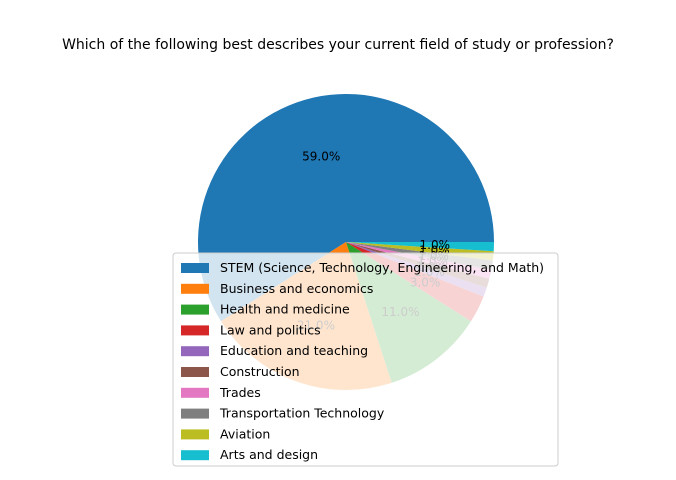 The width and height of the screenshot is (676, 480). Describe the element at coordinates (270, 329) in the screenshot. I see `legend-label: Law and politics` at that location.